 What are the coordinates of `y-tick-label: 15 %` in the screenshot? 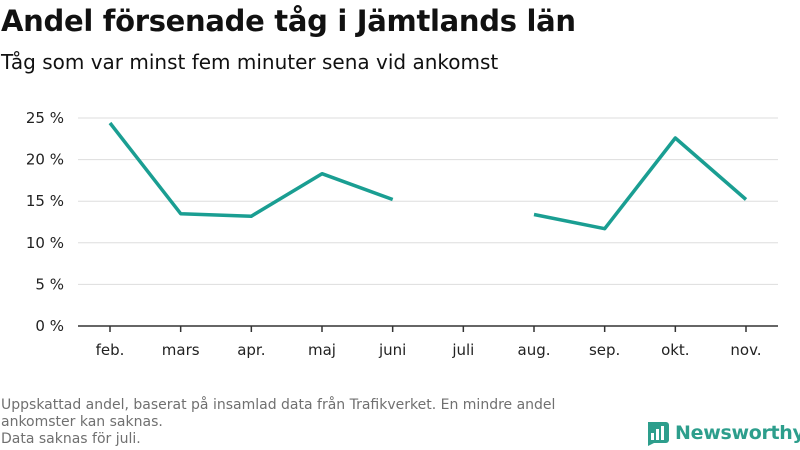 It's located at (45, 201).